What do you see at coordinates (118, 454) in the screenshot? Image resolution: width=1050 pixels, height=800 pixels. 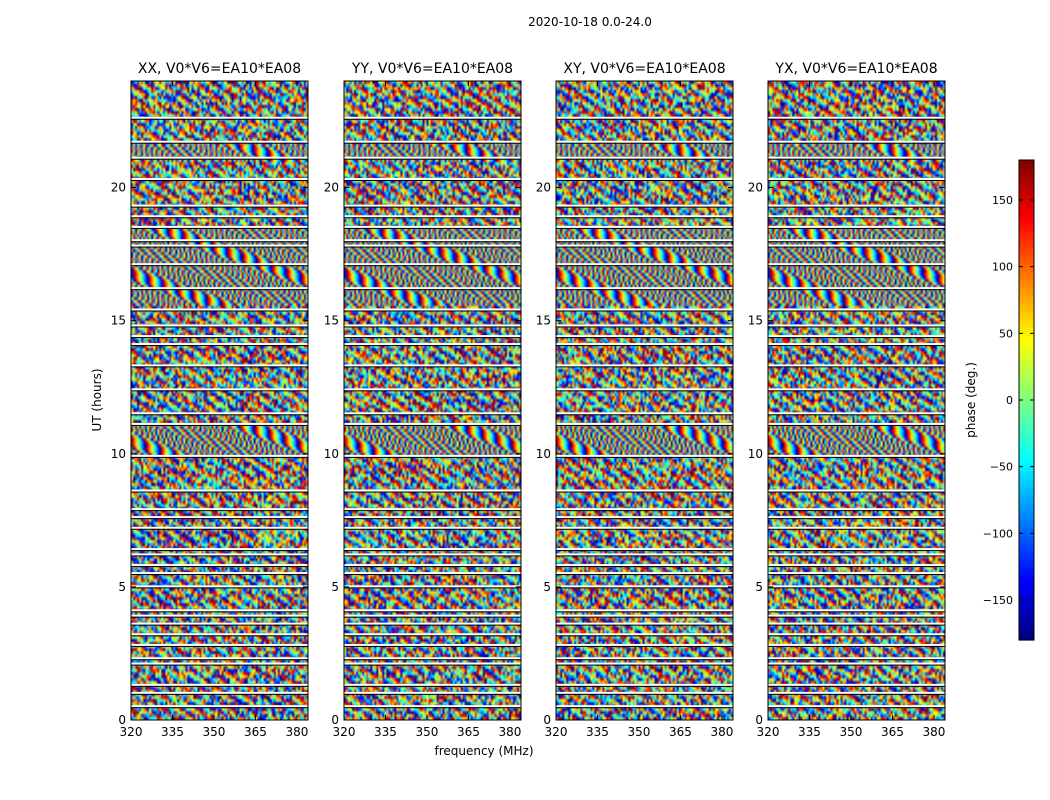 I see `y-tick-label: 10` at bounding box center [118, 454].